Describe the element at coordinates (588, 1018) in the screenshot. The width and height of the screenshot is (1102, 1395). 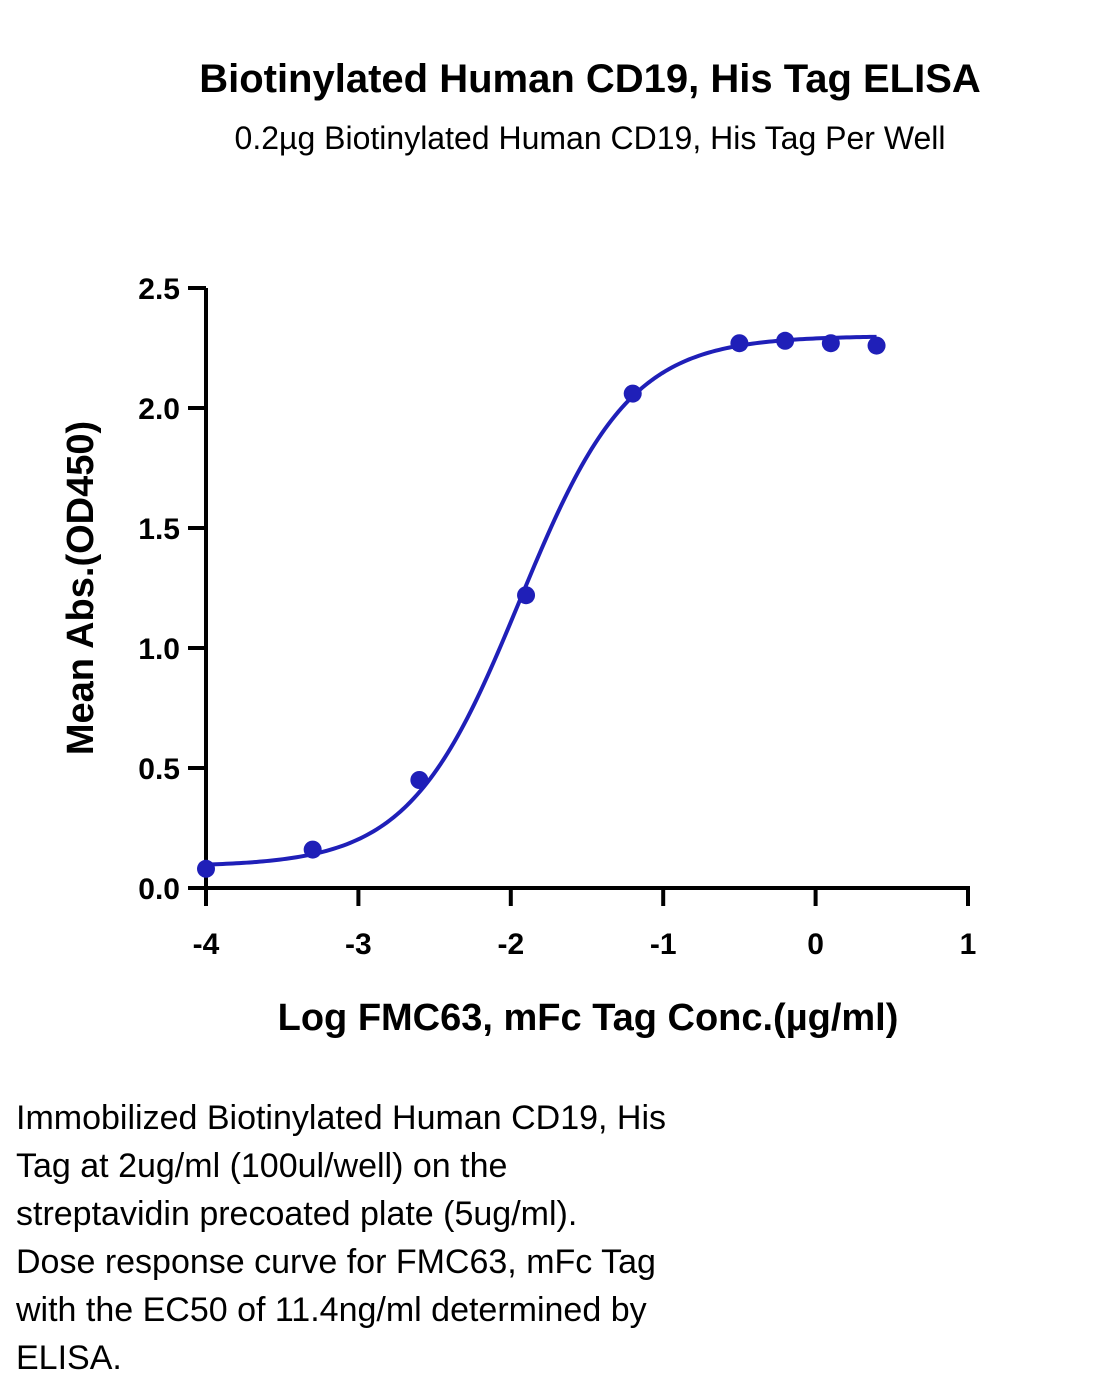
I see `x-axis-label: Log FMC63, mFc Tag Conc.(µg/ml)` at that location.